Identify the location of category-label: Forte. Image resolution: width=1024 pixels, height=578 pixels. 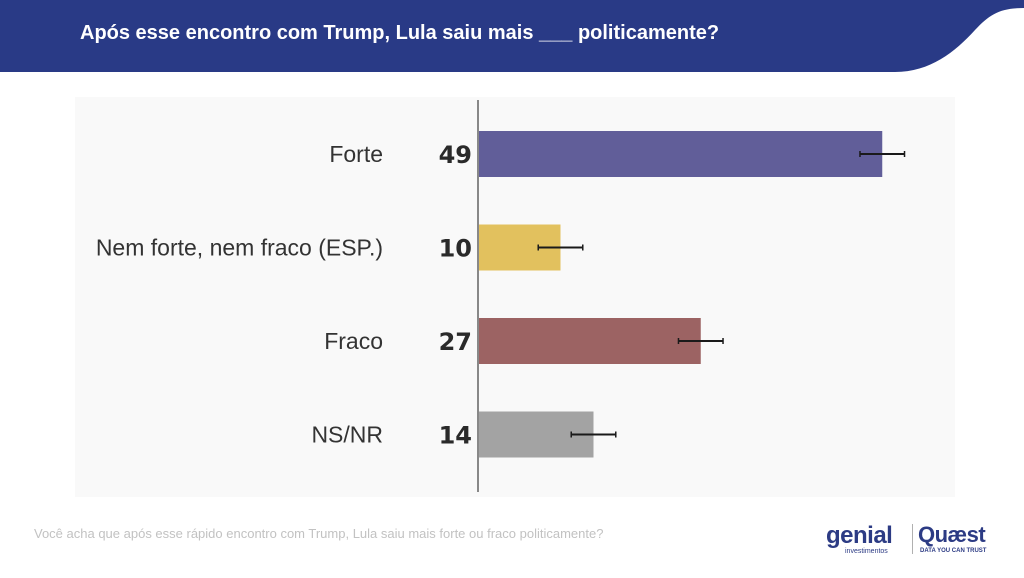
(356, 154).